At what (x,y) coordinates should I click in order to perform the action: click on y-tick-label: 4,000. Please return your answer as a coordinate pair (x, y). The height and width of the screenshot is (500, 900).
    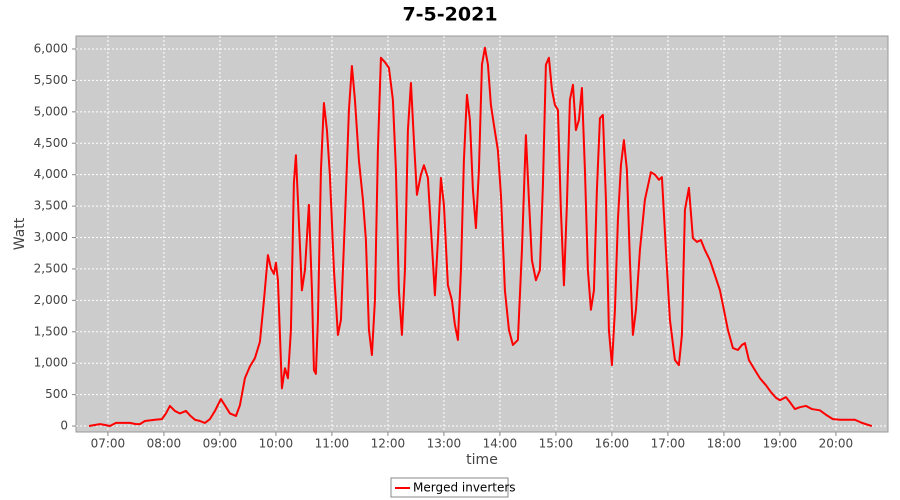
    Looking at the image, I should click on (51, 174).